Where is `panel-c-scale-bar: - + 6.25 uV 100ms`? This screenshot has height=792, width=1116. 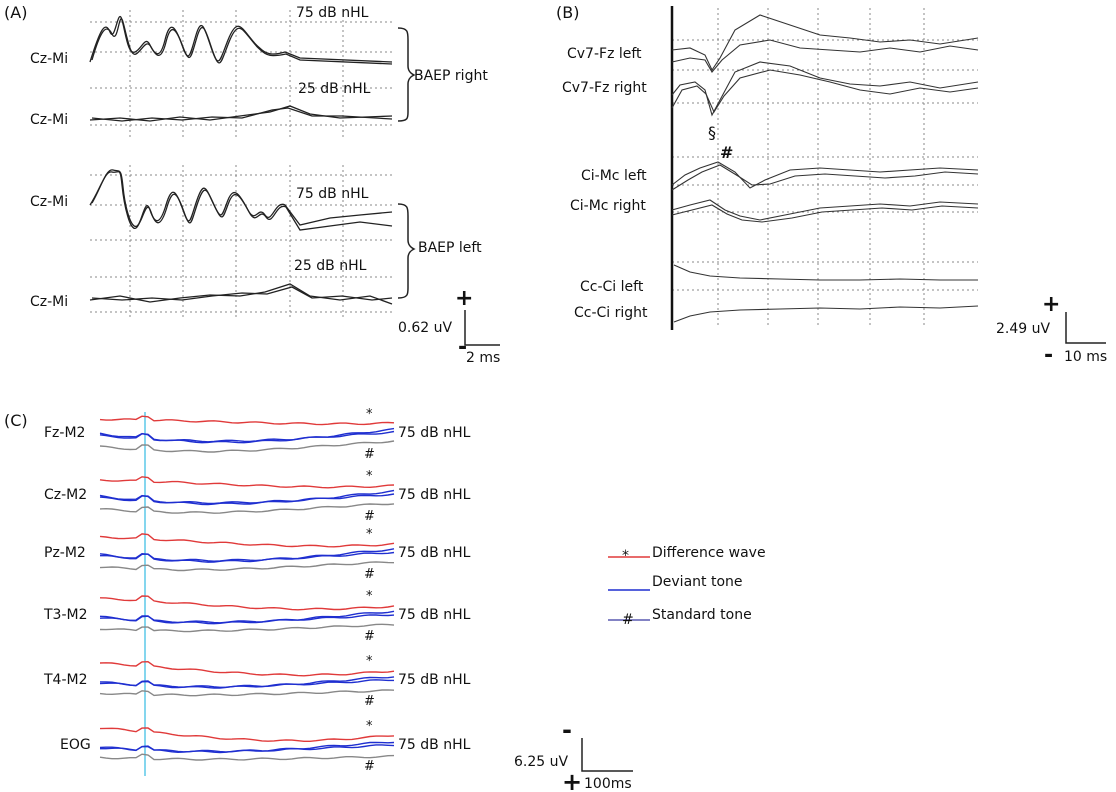 panel-c-scale-bar: - + 6.25 uV 100ms is located at coordinates (573, 754).